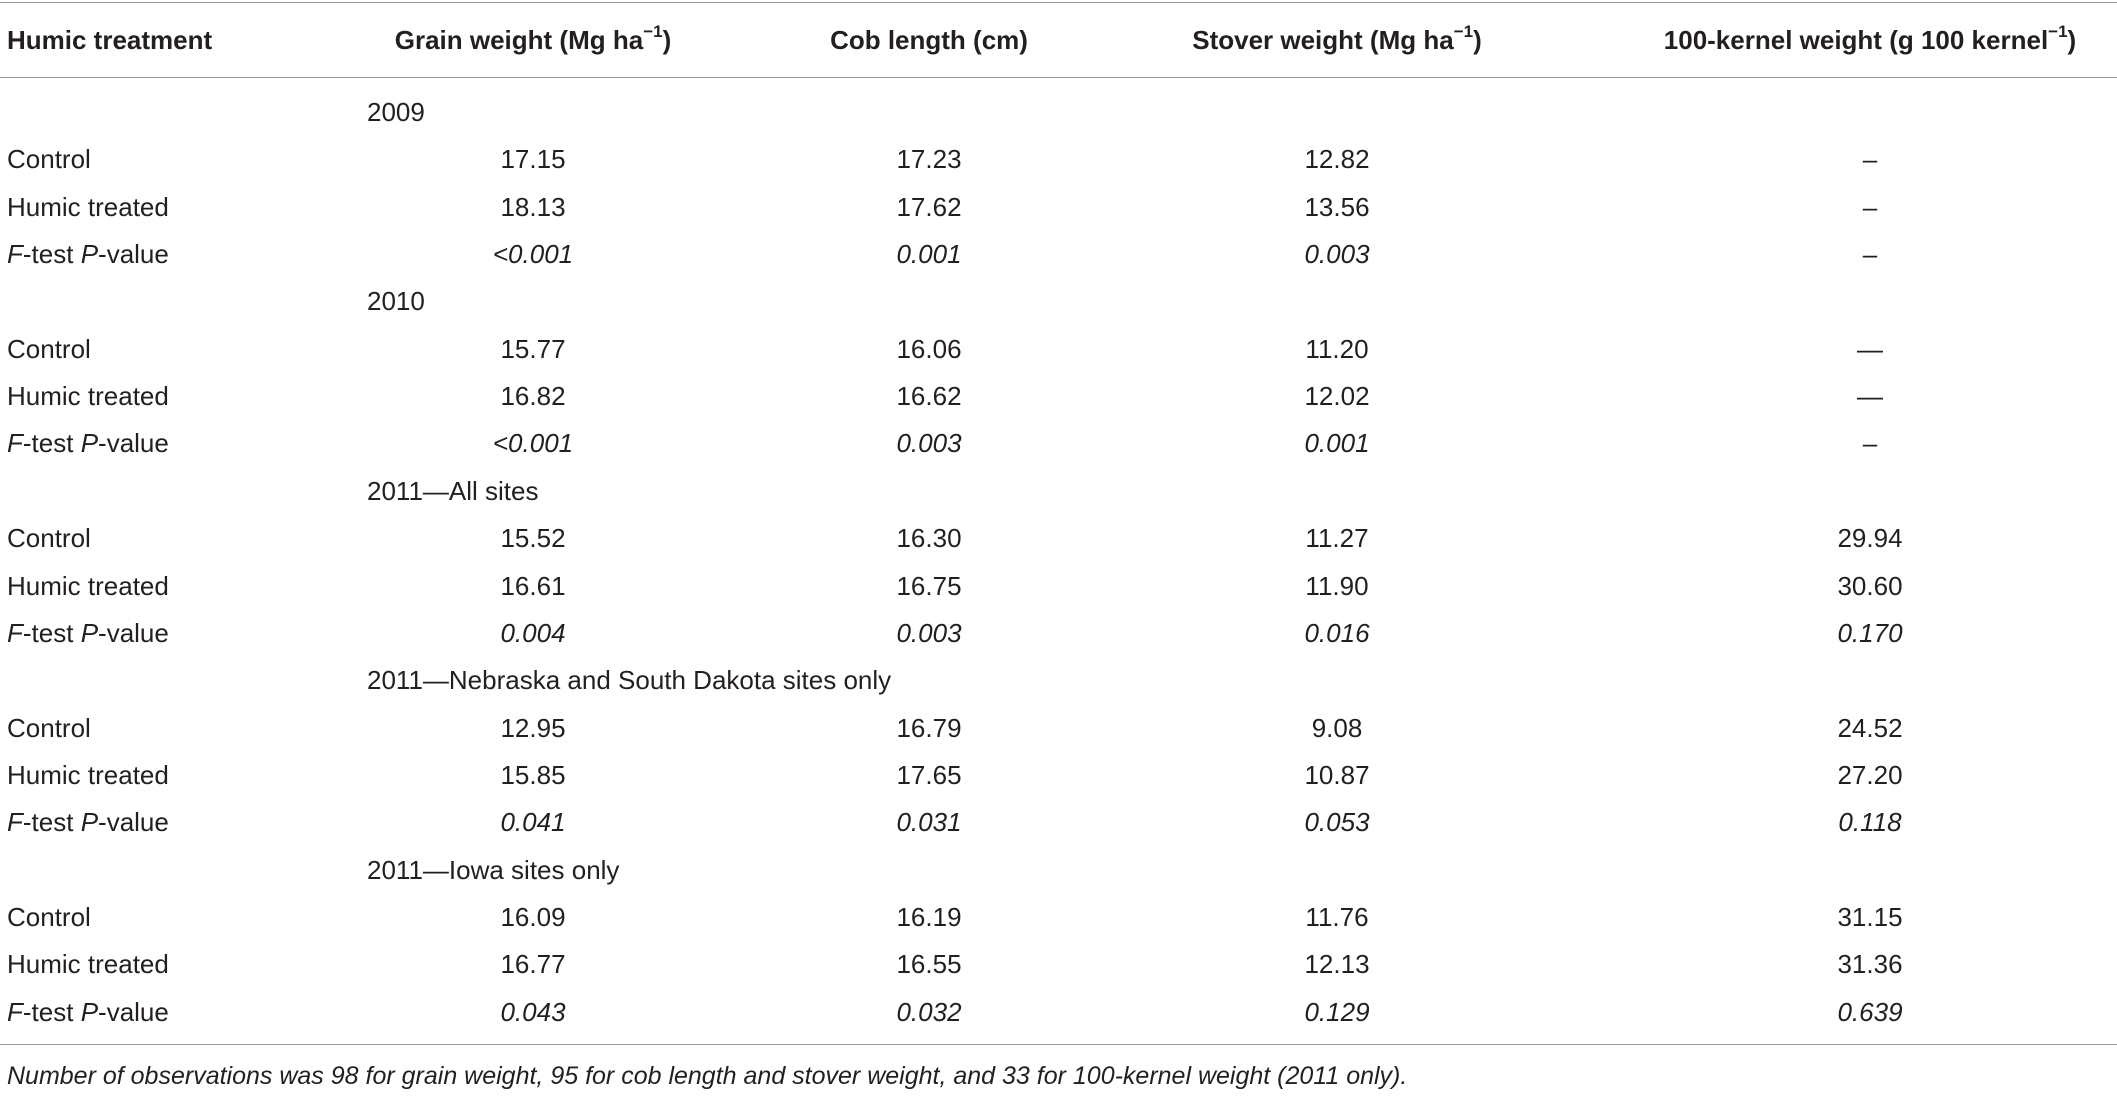 The width and height of the screenshot is (2117, 1096). Describe the element at coordinates (533, 206) in the screenshot. I see `cell-value: 18.13` at that location.